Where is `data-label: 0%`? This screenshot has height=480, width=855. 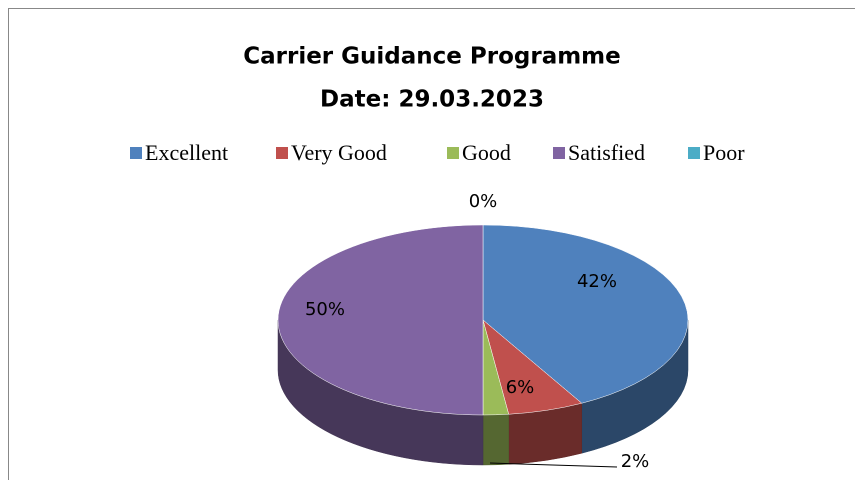 data-label: 0% is located at coordinates (483, 201).